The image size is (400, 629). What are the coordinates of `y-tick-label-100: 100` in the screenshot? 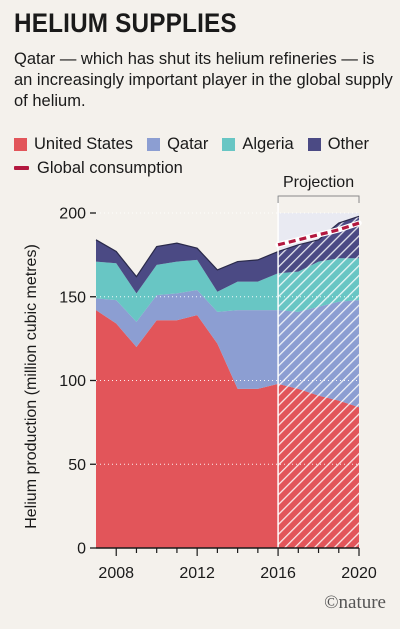 It's located at (72, 381).